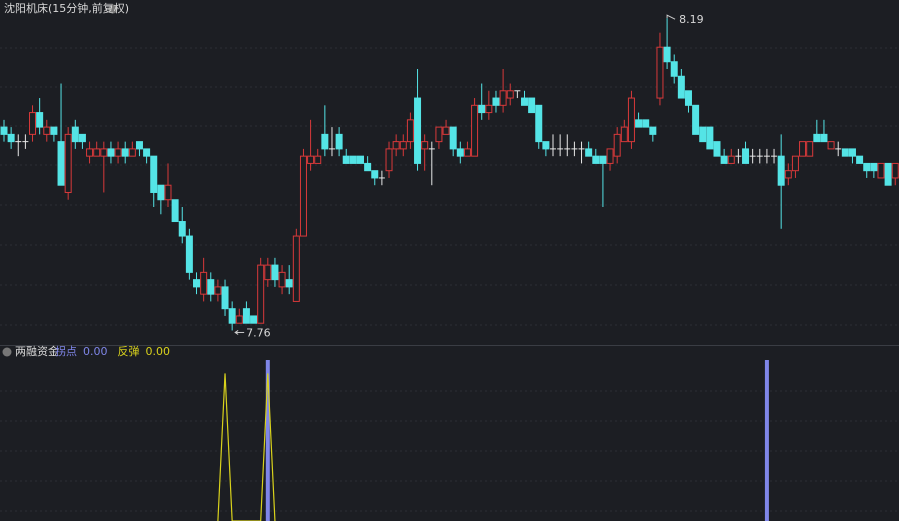 Image resolution: width=899 pixels, height=521 pixels. Describe the element at coordinates (236, 332) in the screenshot. I see `low-marker` at that location.